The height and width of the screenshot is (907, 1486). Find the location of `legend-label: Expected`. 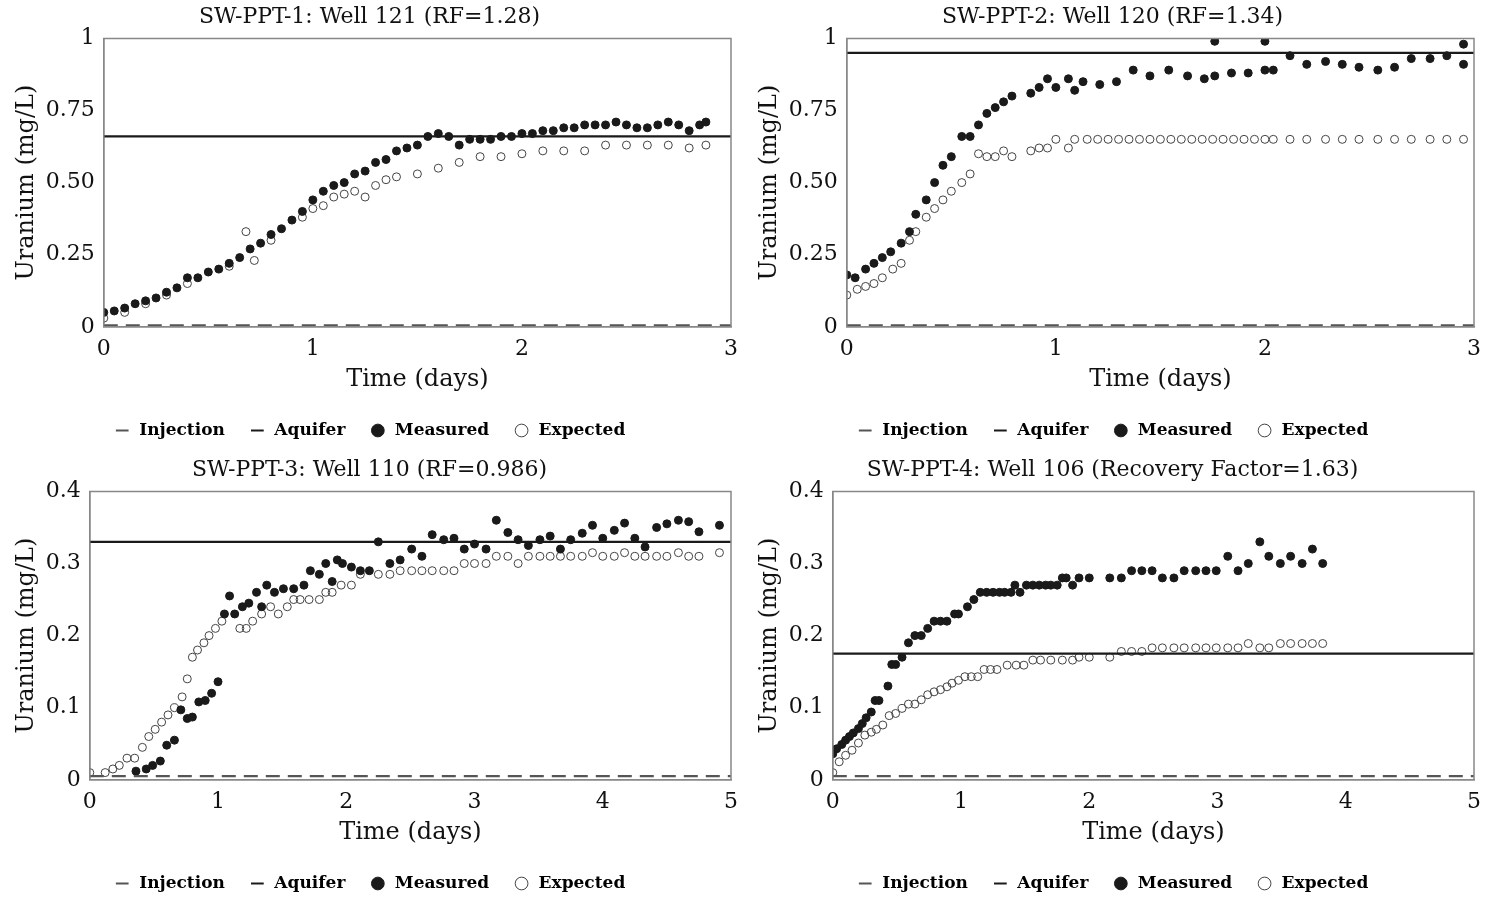

legend-label: Expected is located at coordinates (582, 881).